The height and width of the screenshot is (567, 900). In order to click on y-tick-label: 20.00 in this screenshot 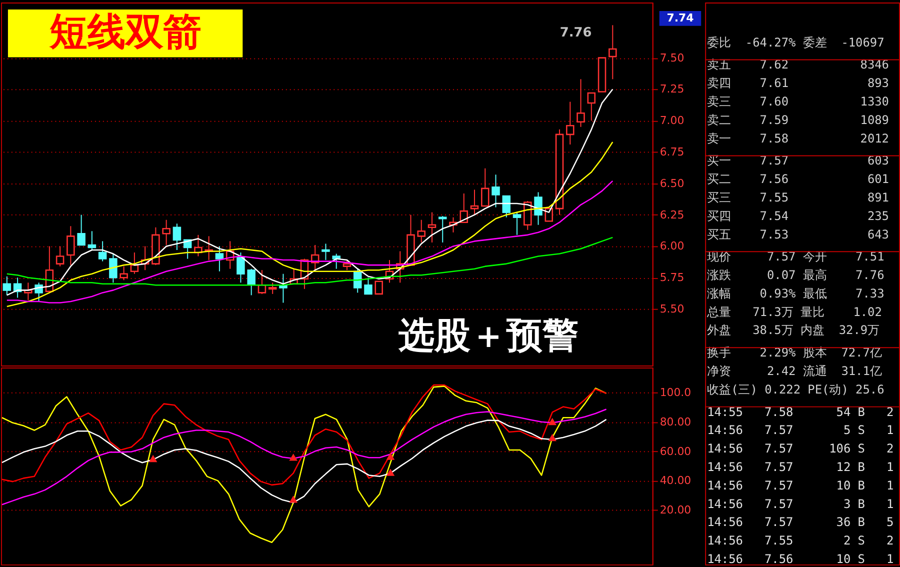, I will do `click(676, 510)`.